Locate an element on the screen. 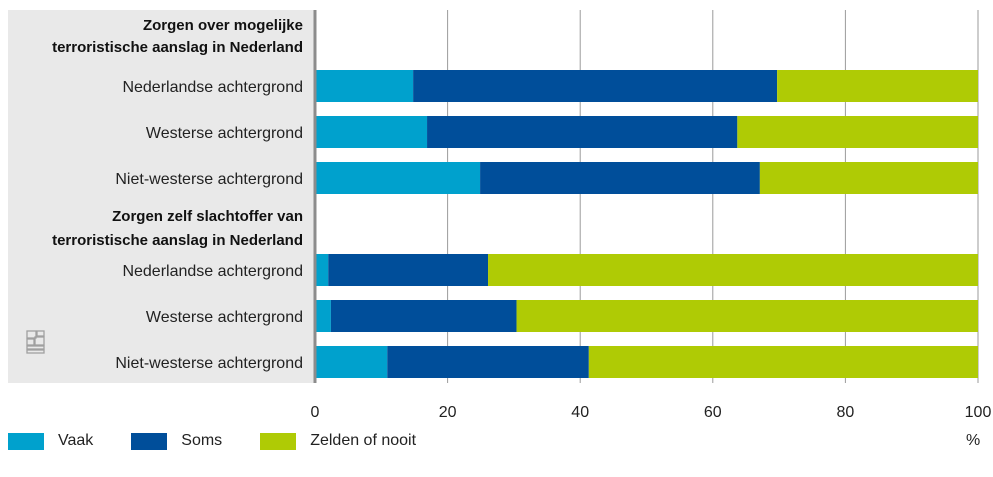  legend-item-soms: Soms is located at coordinates (176, 441).